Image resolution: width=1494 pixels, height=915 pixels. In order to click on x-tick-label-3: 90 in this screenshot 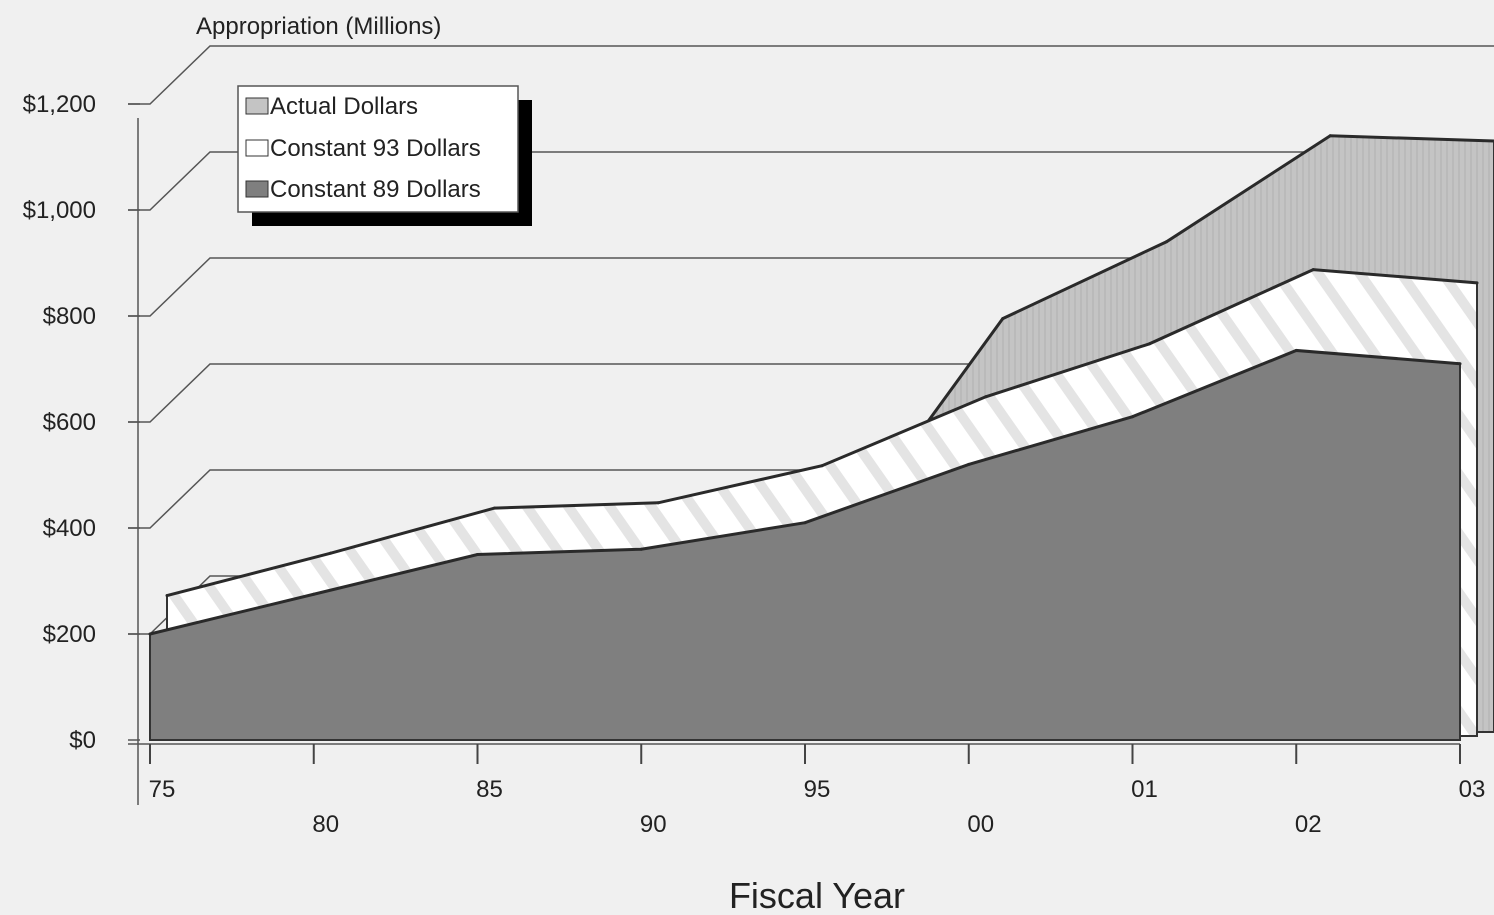, I will do `click(653, 824)`.